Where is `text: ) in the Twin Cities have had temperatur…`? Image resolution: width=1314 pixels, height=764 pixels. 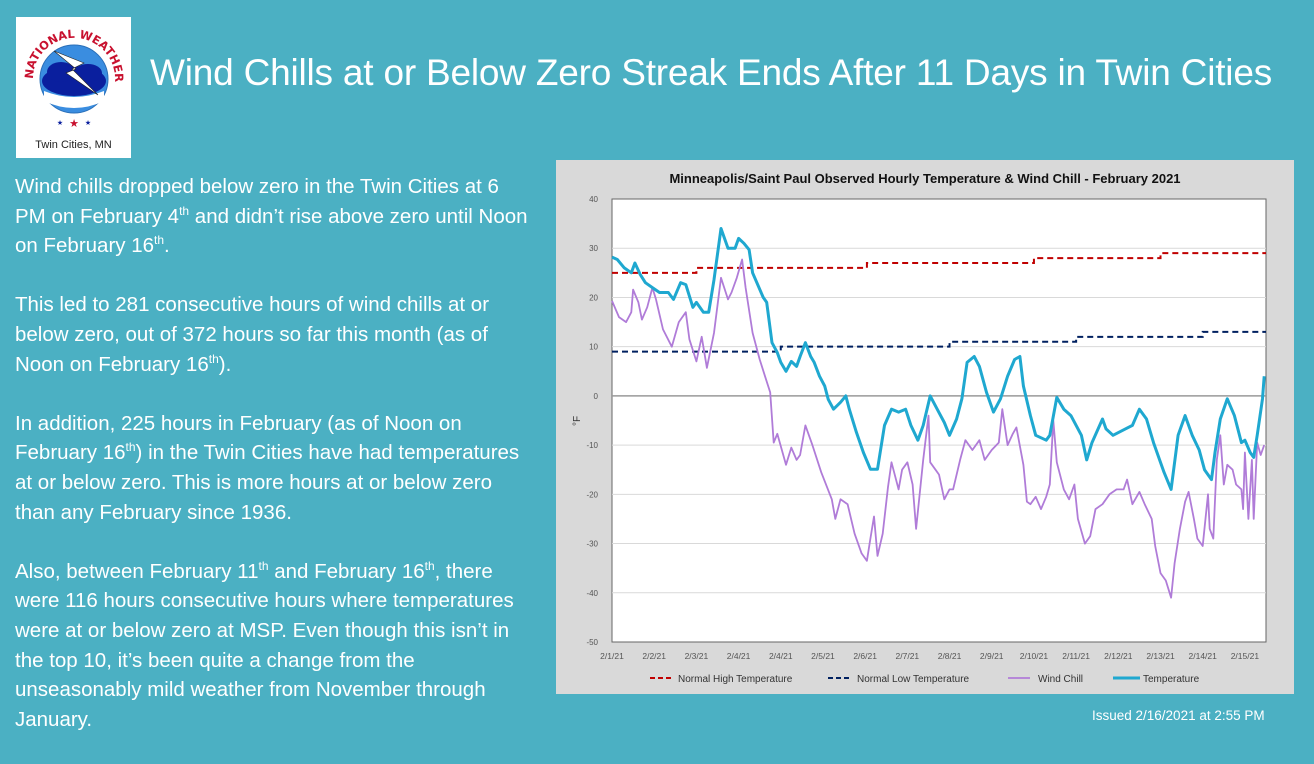
text: ) in the Twin Cities have had temperatur… is located at coordinates (267, 482).